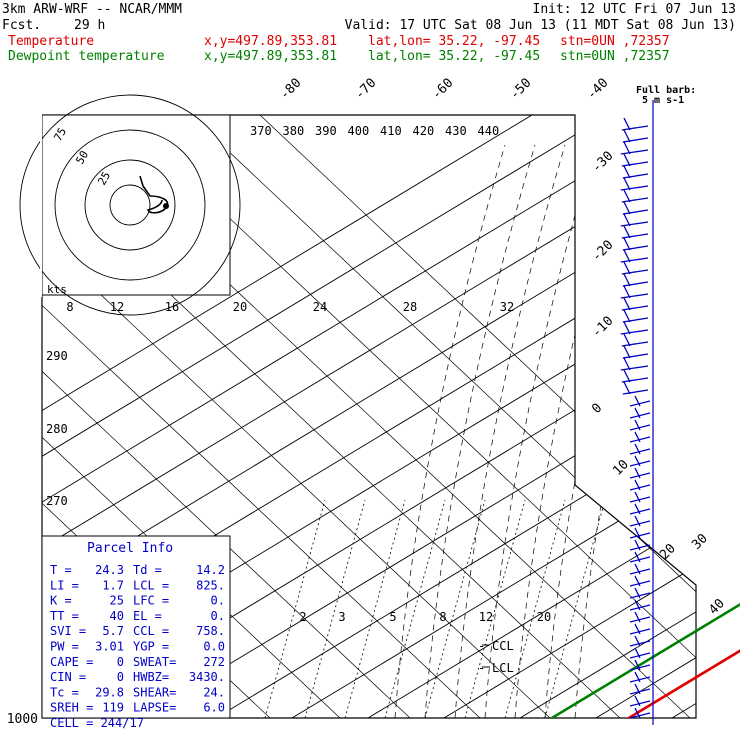  What do you see at coordinates (302, 617) in the screenshot?
I see `mixing-ratio-label: 2` at bounding box center [302, 617].